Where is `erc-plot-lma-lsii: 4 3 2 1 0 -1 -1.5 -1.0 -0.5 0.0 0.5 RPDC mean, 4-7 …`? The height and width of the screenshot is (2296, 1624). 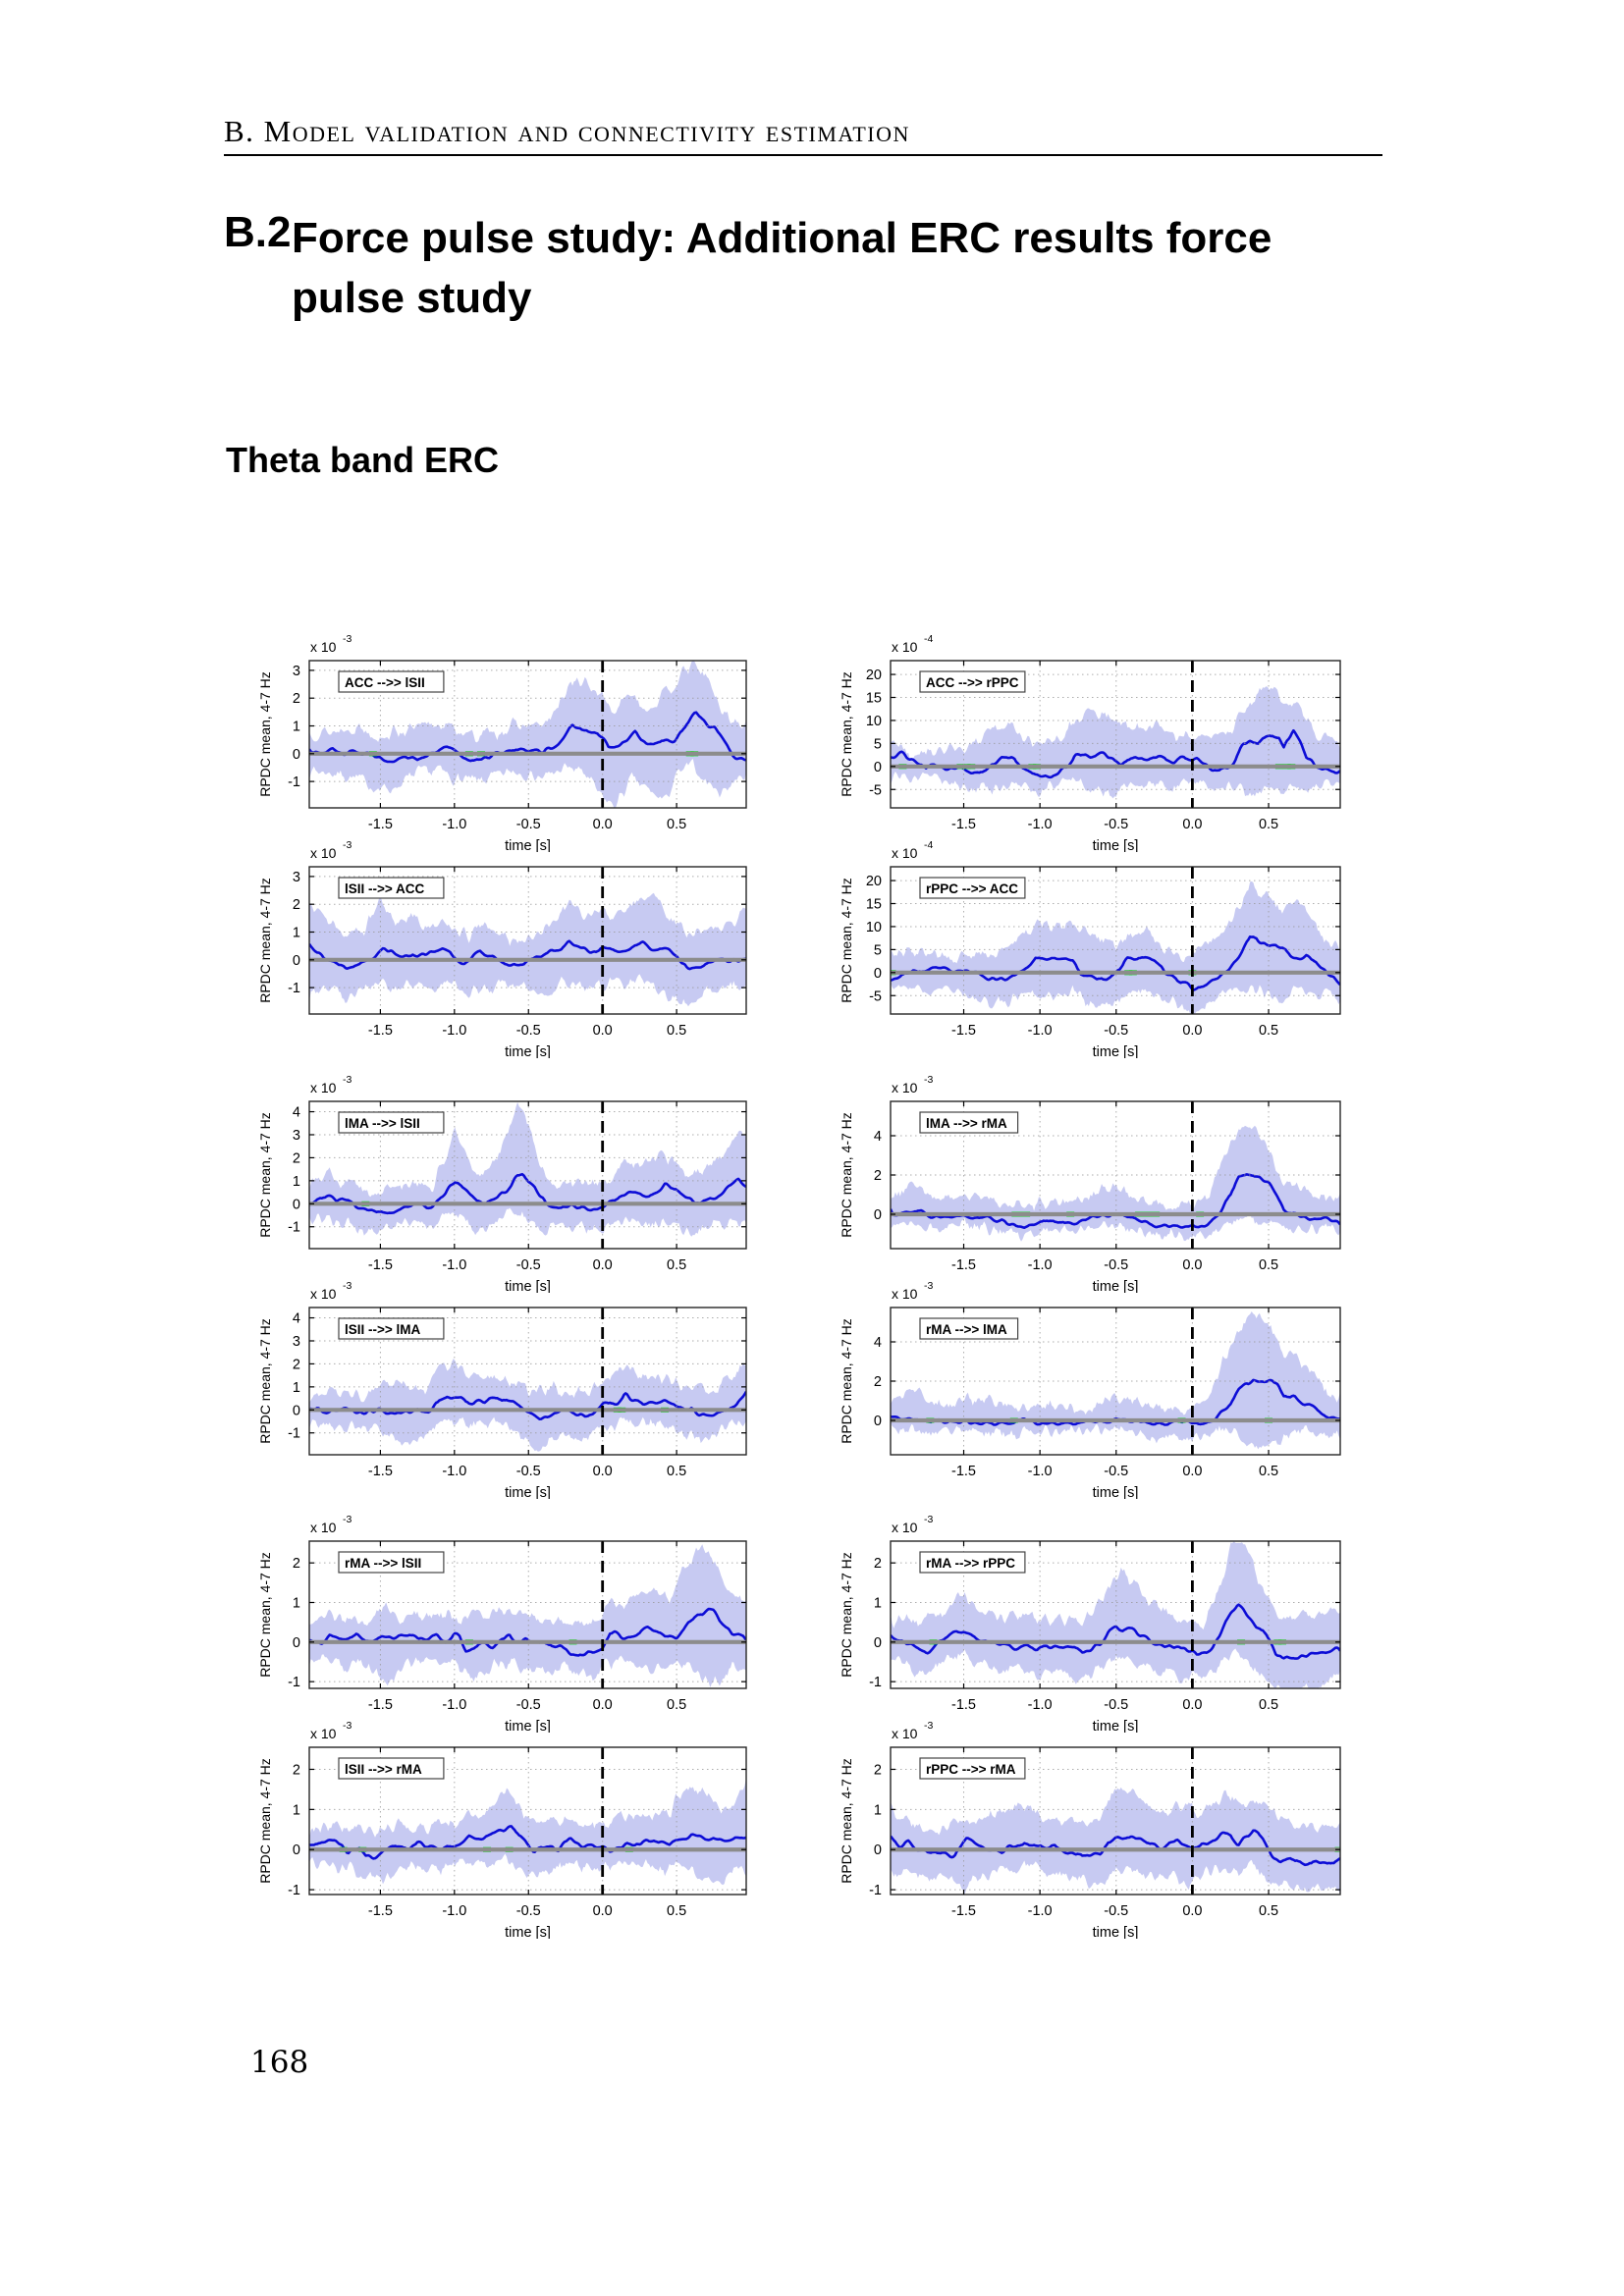 erc-plot-lma-lsii: 4 3 2 1 0 -1 -1.5 -1.0 -0.5 0.0 0.5 RPDC mean, 4-7 … is located at coordinates (501, 1185).